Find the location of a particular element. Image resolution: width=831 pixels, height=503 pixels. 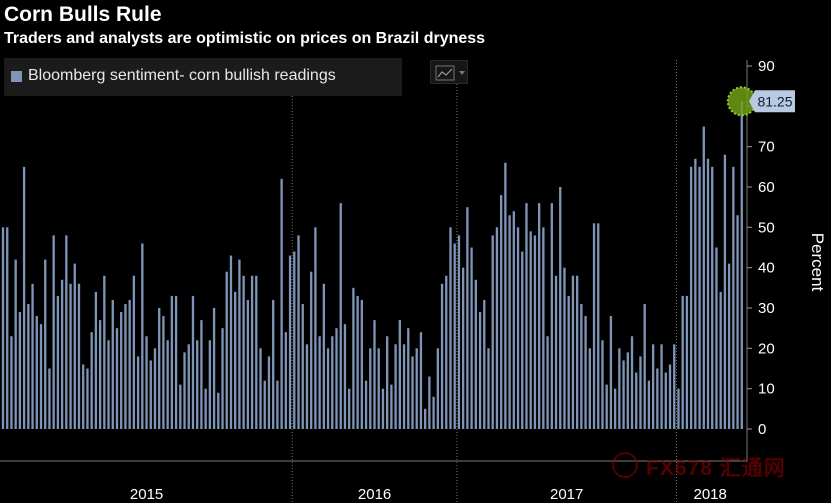

x-tick-label: 2018 is located at coordinates (710, 494).